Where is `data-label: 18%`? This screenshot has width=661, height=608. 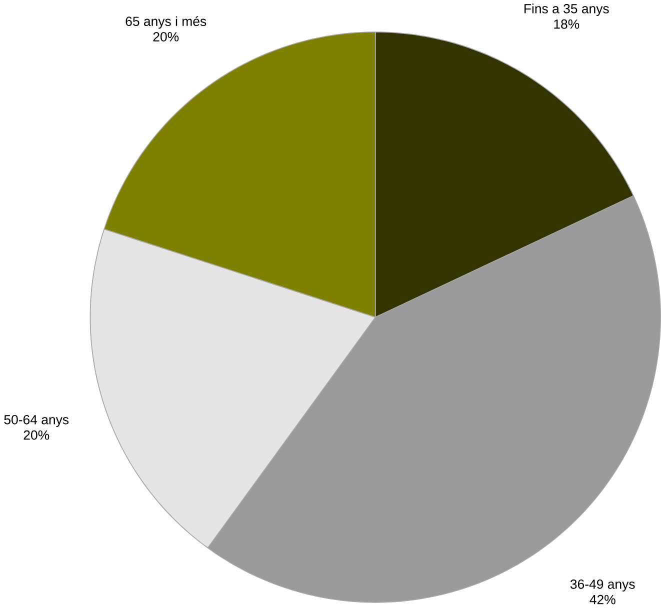
data-label: 18% is located at coordinates (567, 24).